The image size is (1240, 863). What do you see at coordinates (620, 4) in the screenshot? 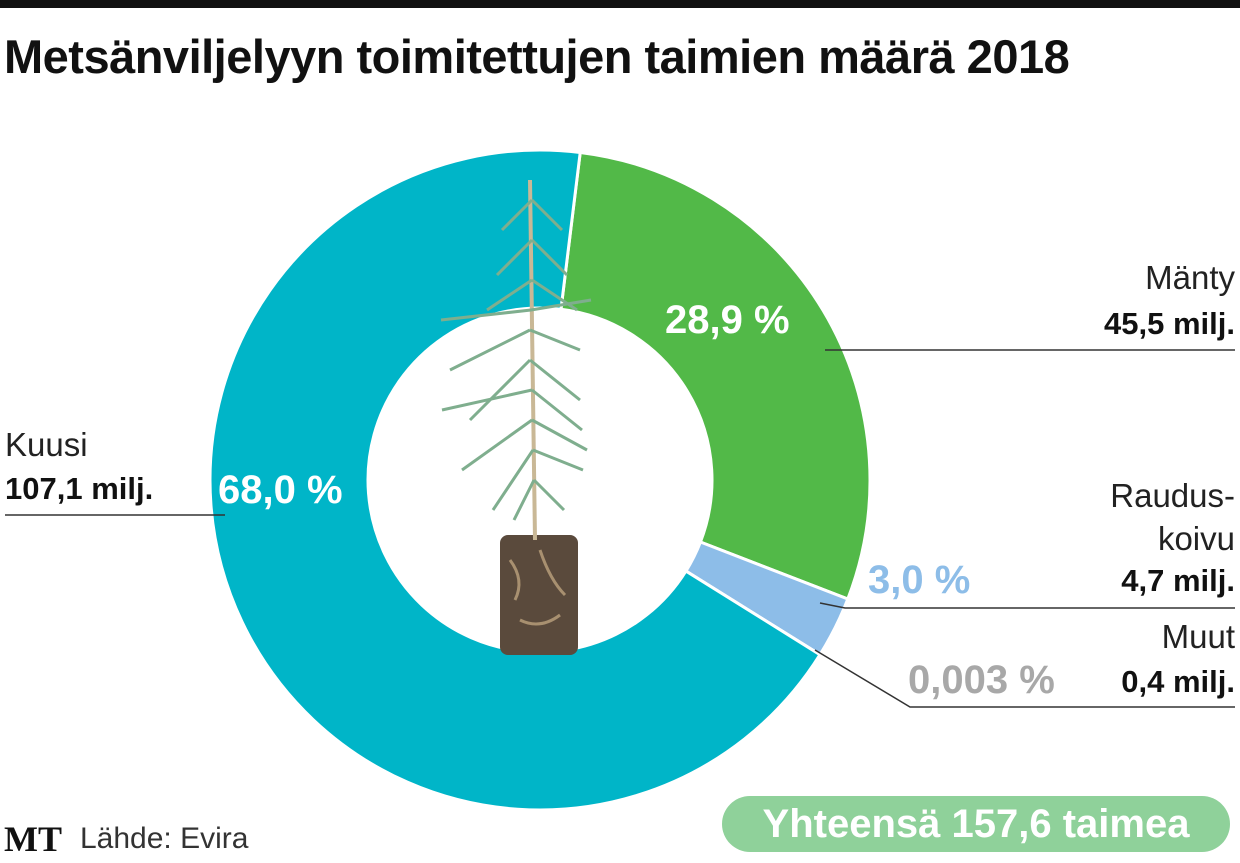
I see `top-bar` at bounding box center [620, 4].